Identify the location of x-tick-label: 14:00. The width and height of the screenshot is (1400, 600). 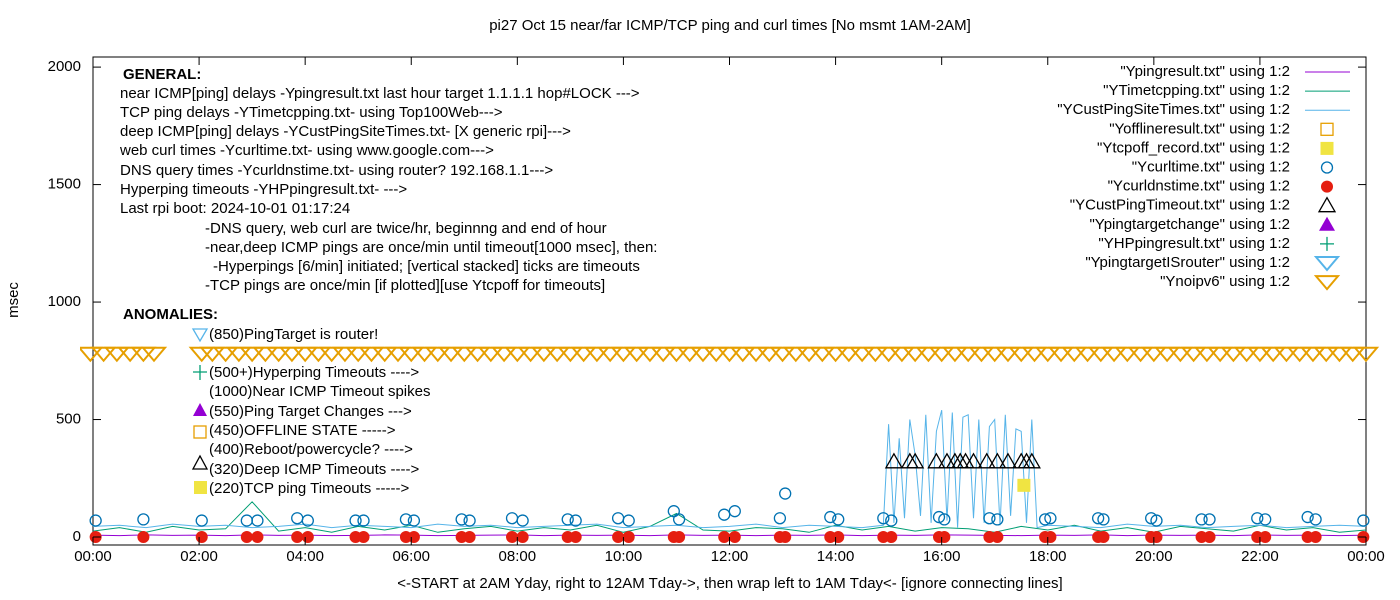
(836, 556).